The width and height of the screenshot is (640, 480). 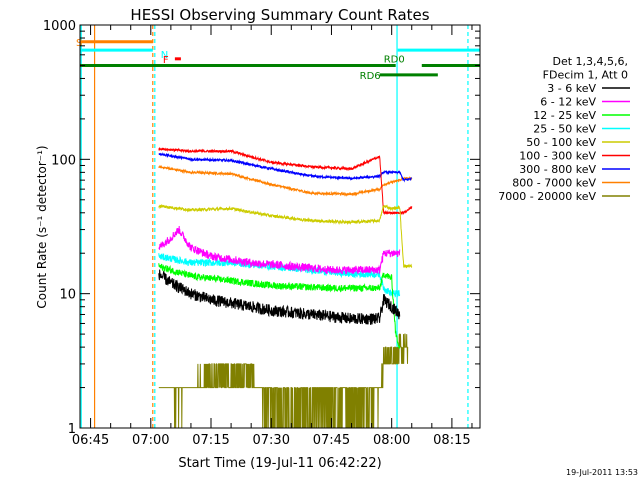 What do you see at coordinates (571, 88) in the screenshot?
I see `legend-entry-label: 3 - 6 keV` at bounding box center [571, 88].